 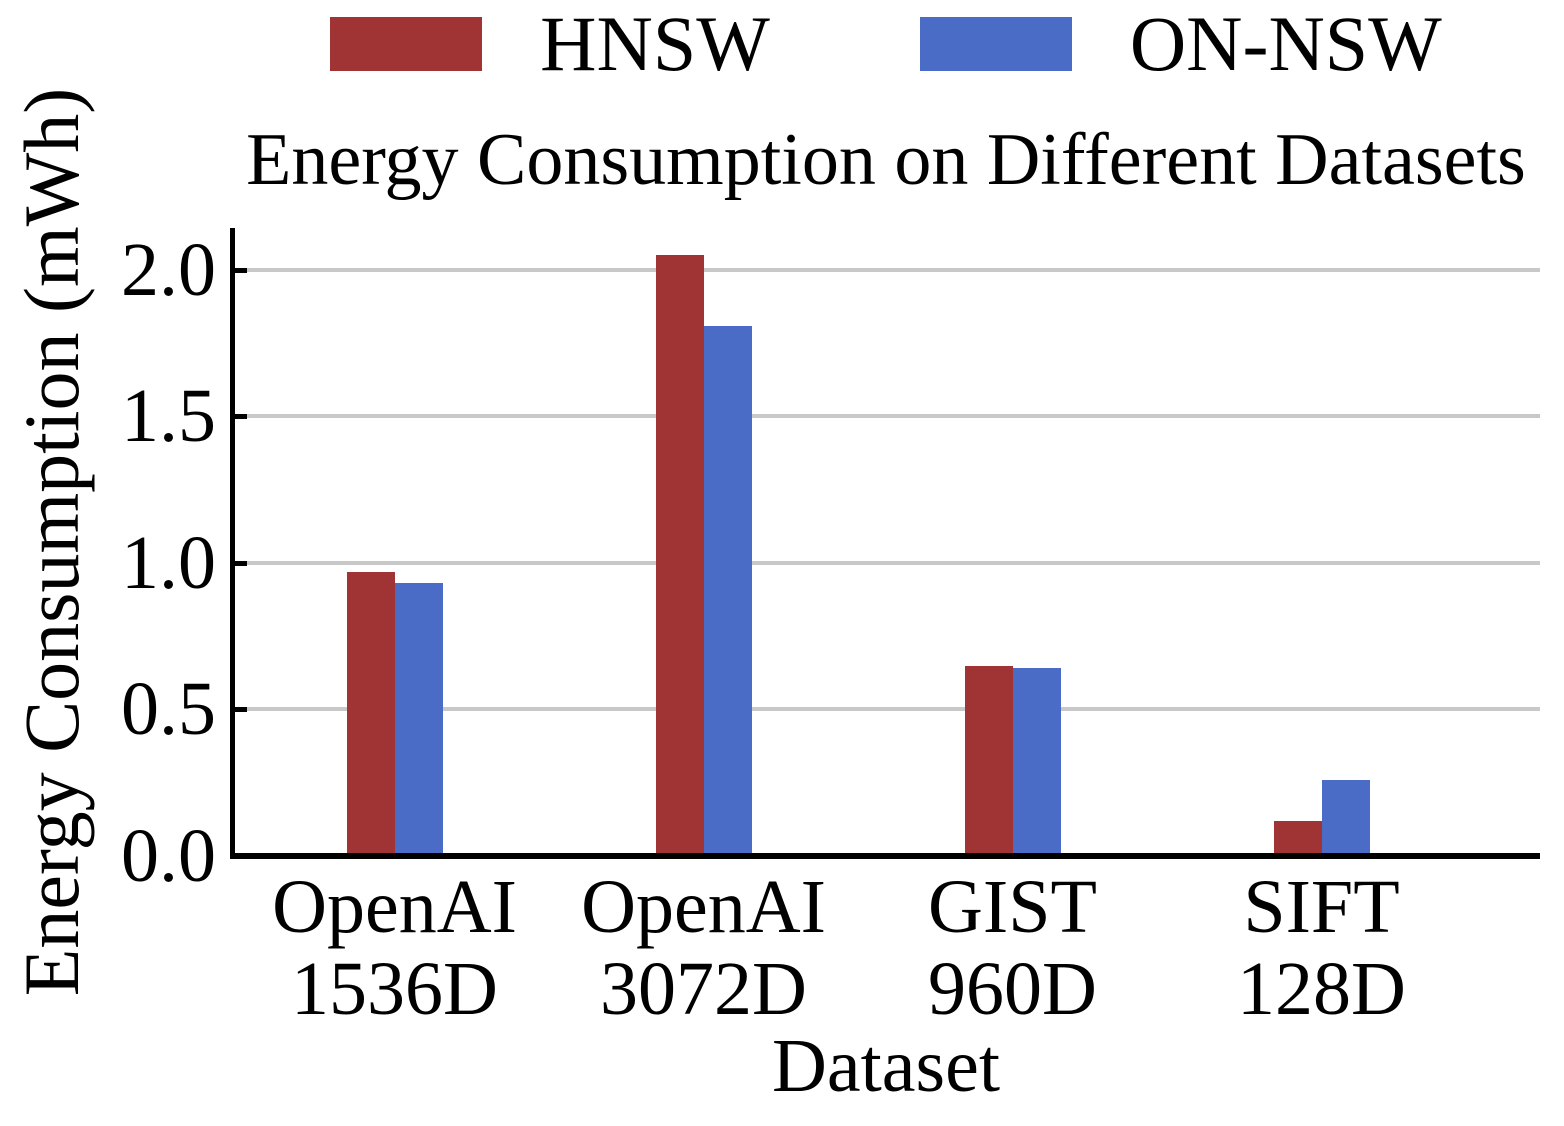 What do you see at coordinates (886, 160) in the screenshot?
I see `chart-title: Energy Consumption on Different Datasets` at bounding box center [886, 160].